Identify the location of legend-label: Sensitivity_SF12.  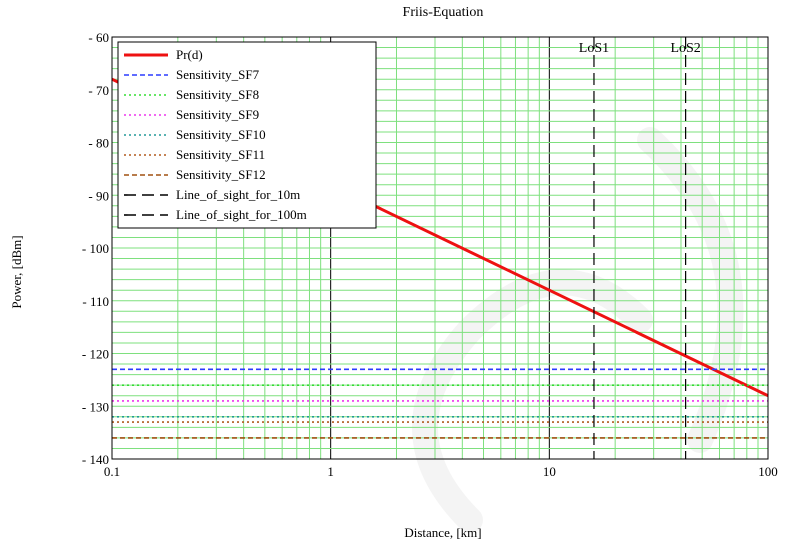
(221, 174).